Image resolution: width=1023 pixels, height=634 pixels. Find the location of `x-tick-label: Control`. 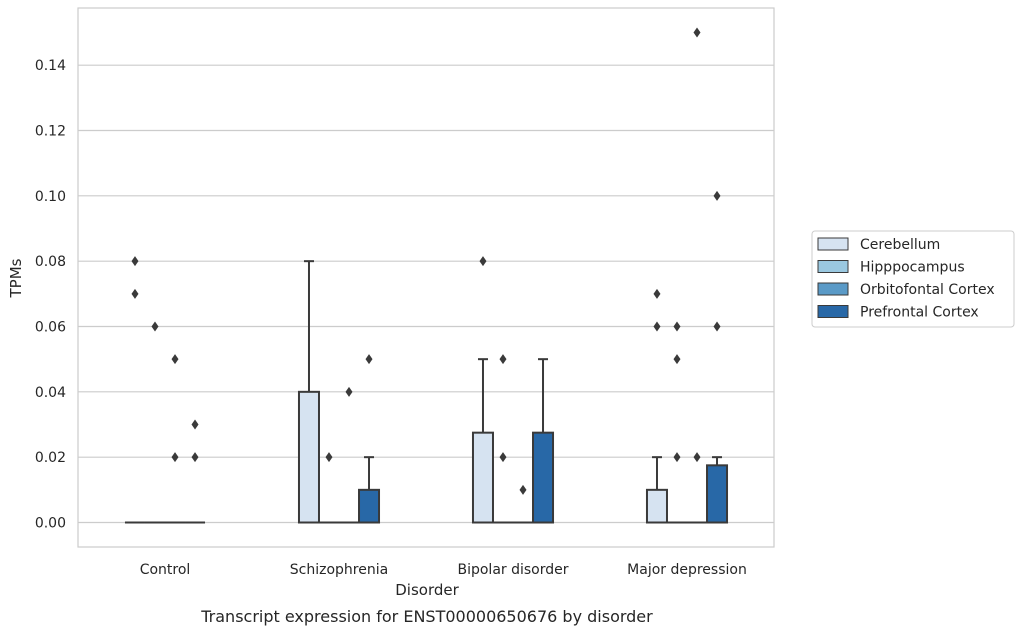

x-tick-label: Control is located at coordinates (165, 570).